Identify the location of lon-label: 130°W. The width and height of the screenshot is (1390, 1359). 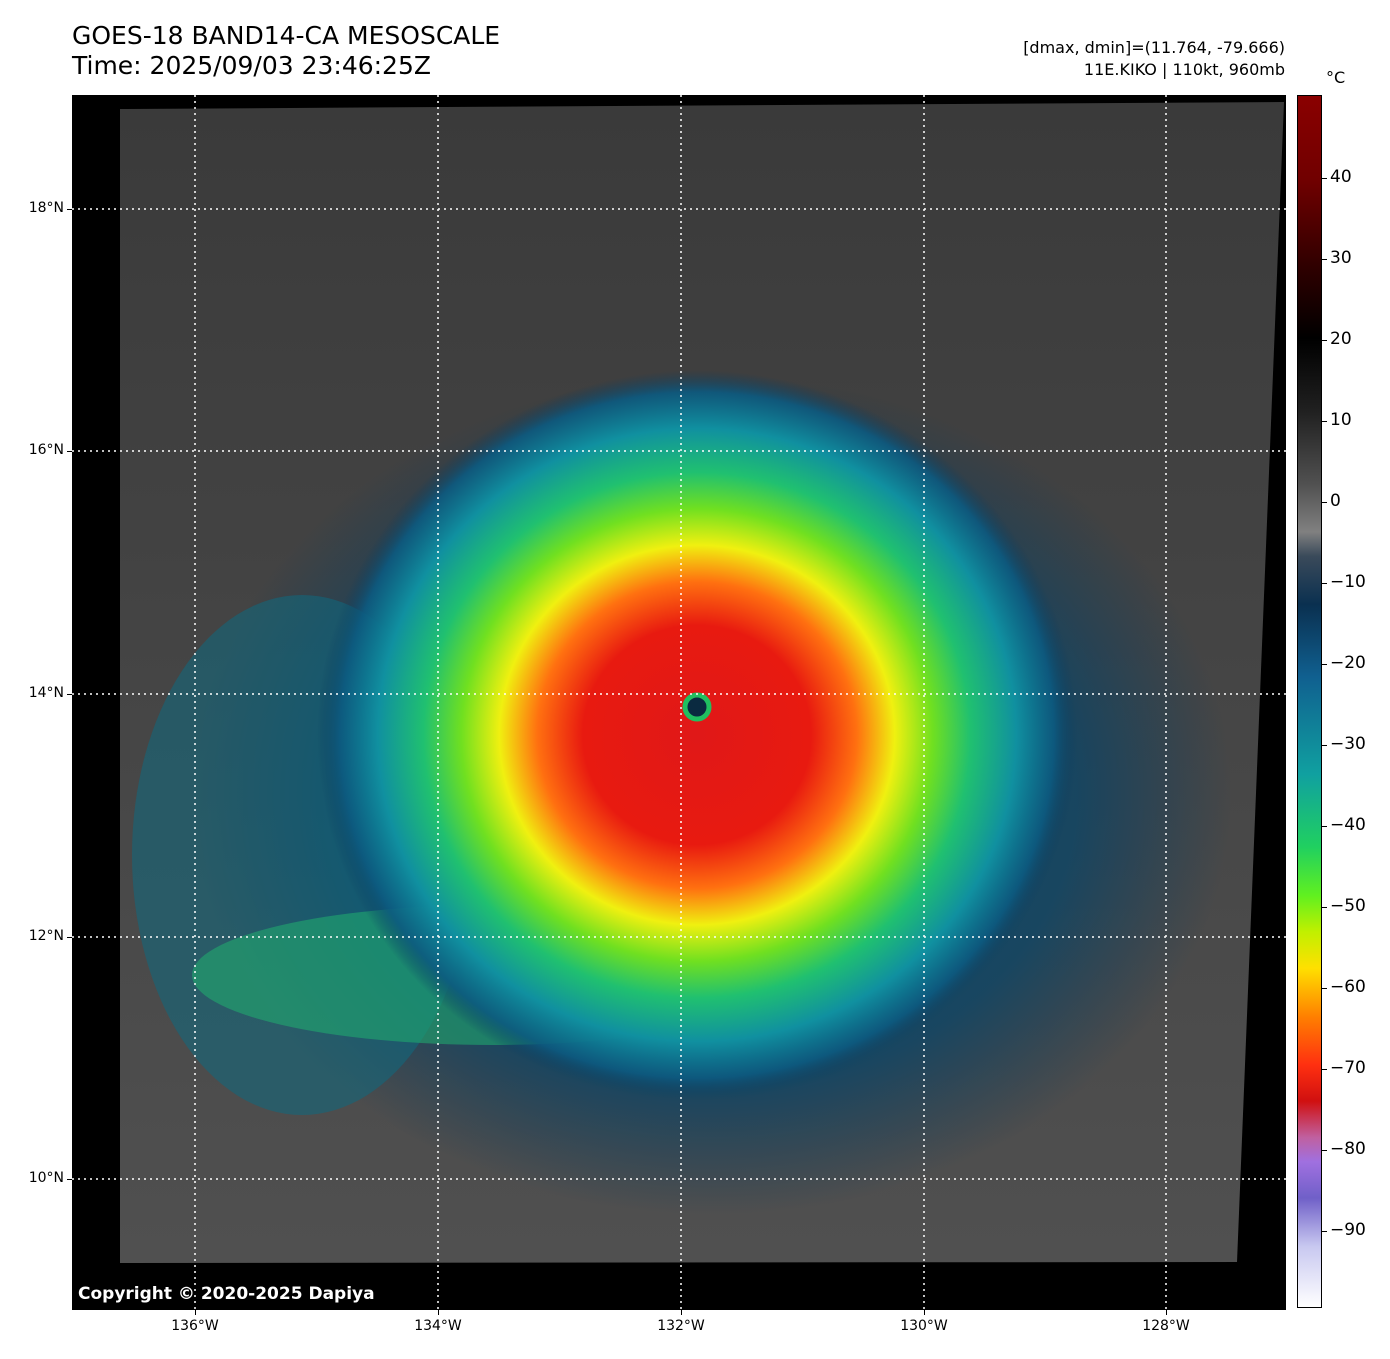
(924, 1326).